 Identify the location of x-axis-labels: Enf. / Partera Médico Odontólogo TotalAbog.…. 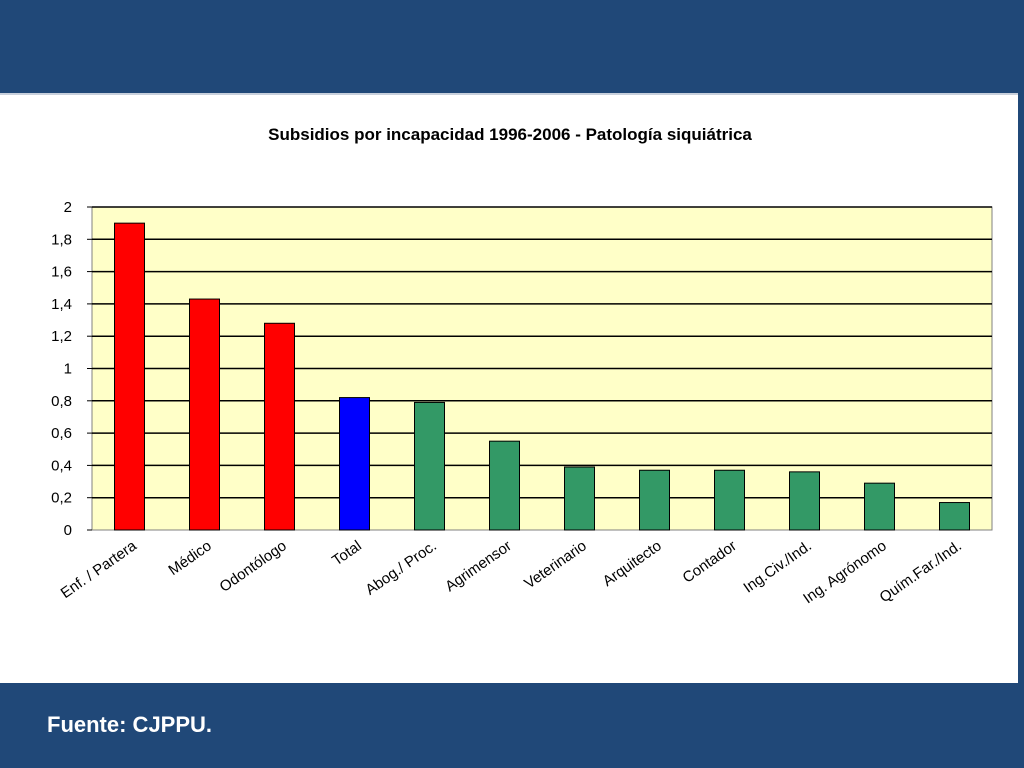
(511, 572).